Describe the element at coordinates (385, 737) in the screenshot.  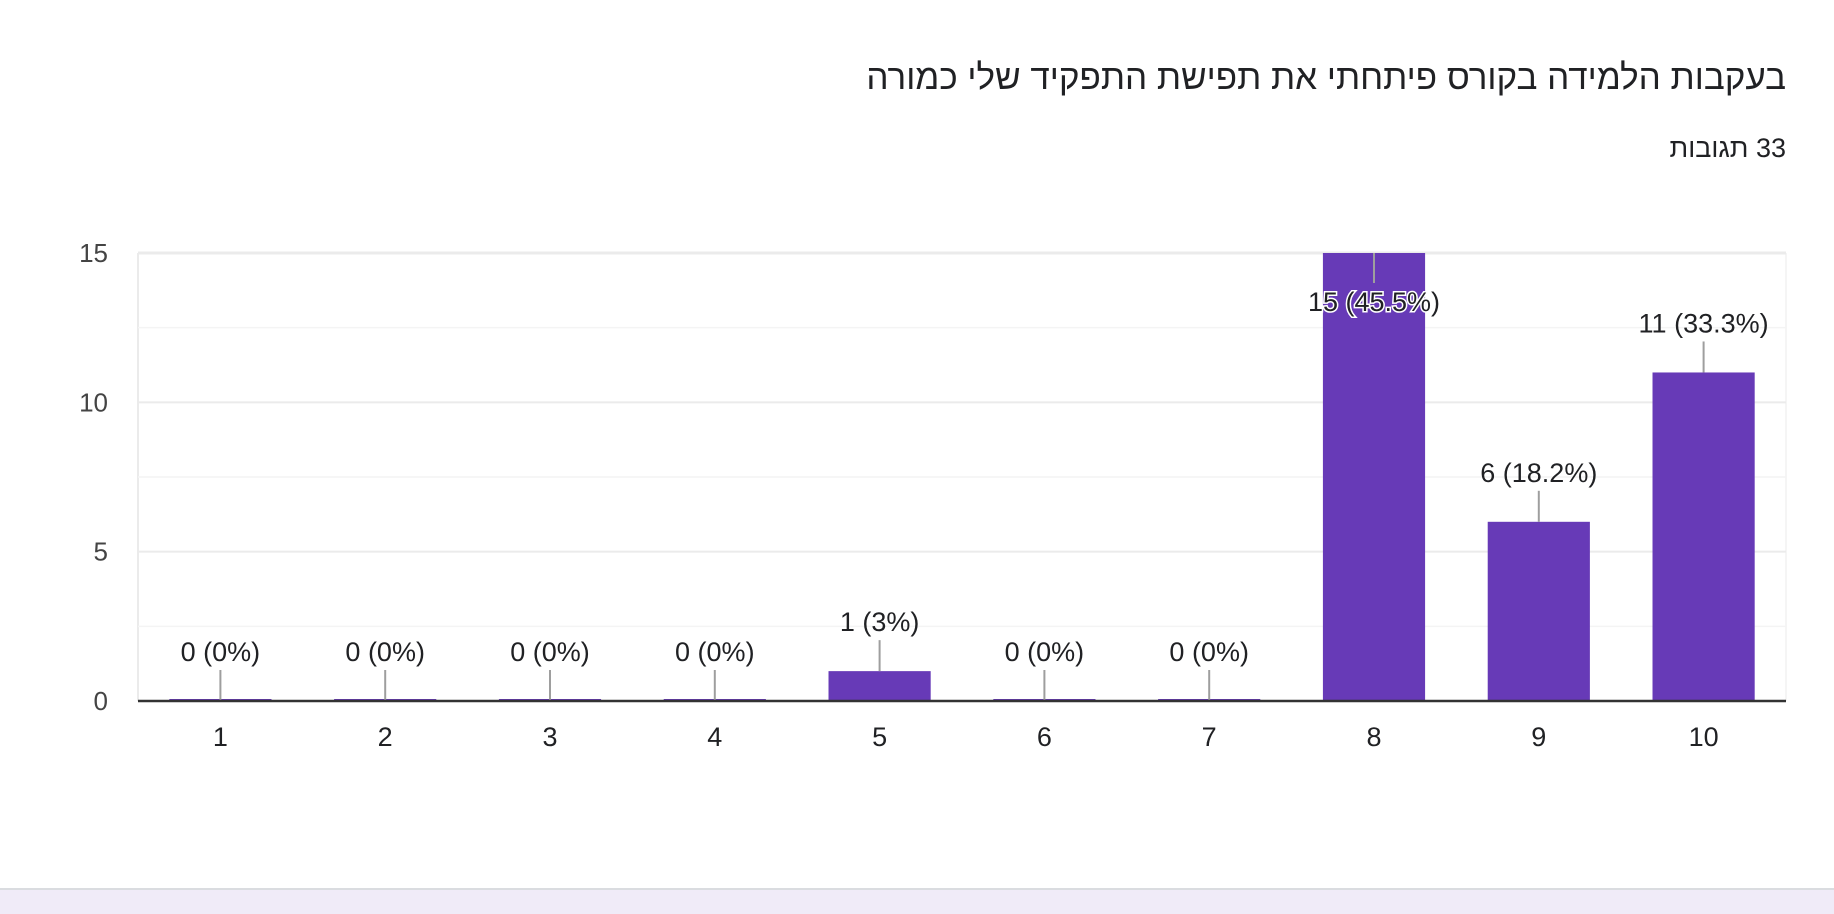
I see `x-tick-label: 2` at that location.